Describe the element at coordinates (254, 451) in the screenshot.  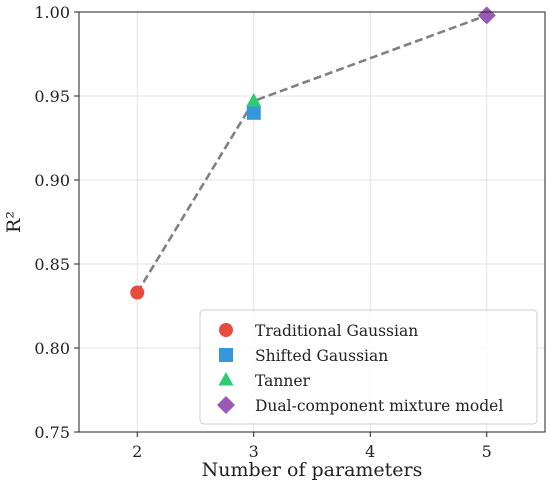
I see `x-tick-label: 3` at that location.